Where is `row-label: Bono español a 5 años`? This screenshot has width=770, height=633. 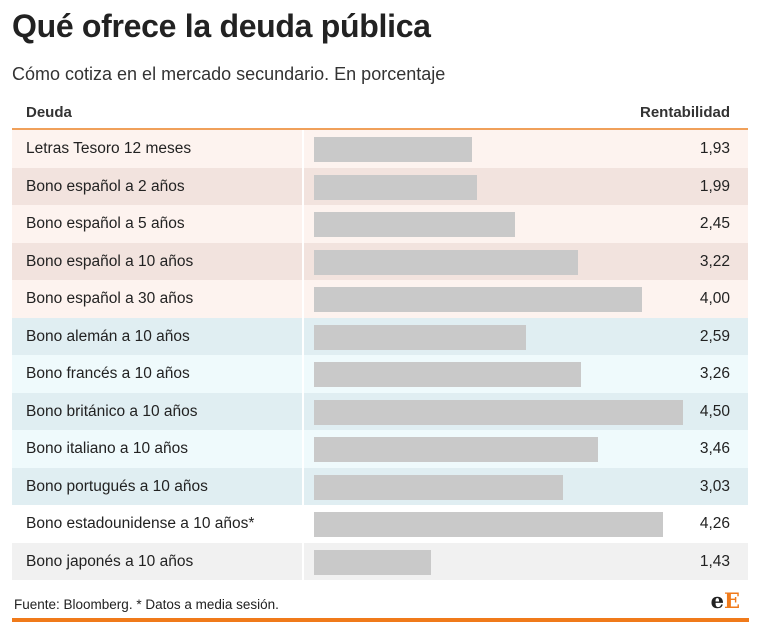 row-label: Bono español a 5 años is located at coordinates (105, 223).